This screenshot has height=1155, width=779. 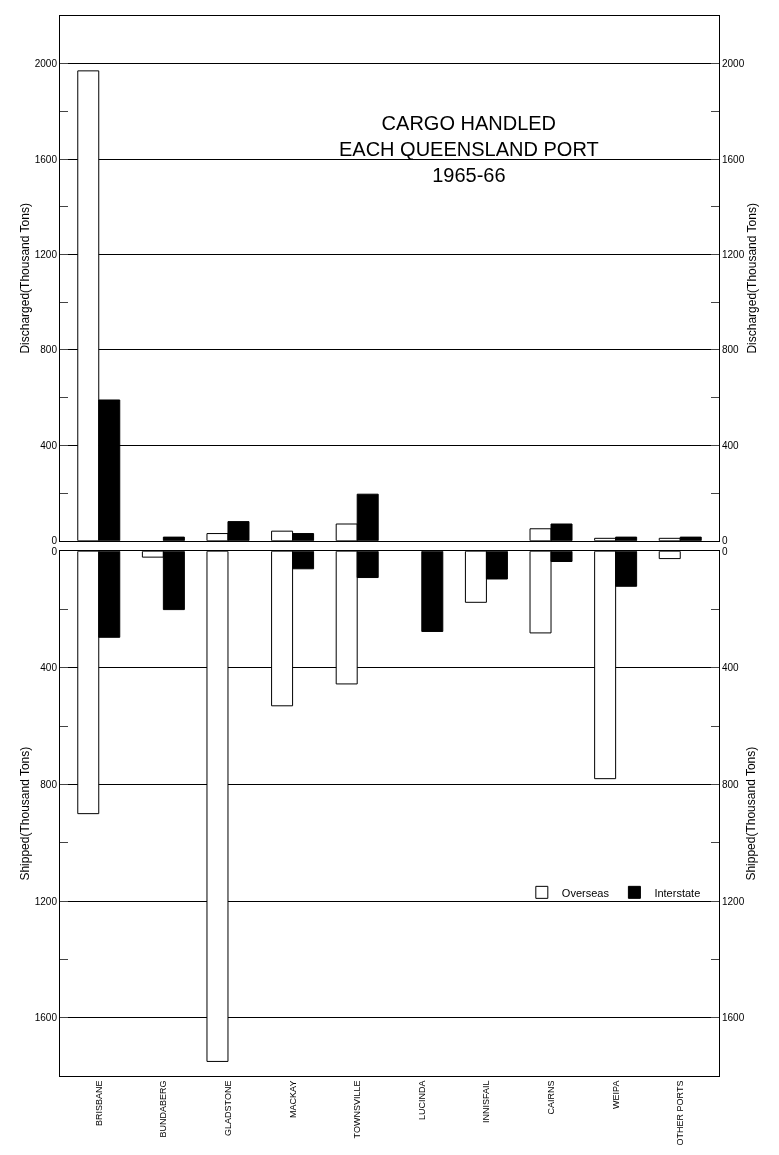 What do you see at coordinates (421, 1100) in the screenshot?
I see `x-tick-label: LUCINDA` at bounding box center [421, 1100].